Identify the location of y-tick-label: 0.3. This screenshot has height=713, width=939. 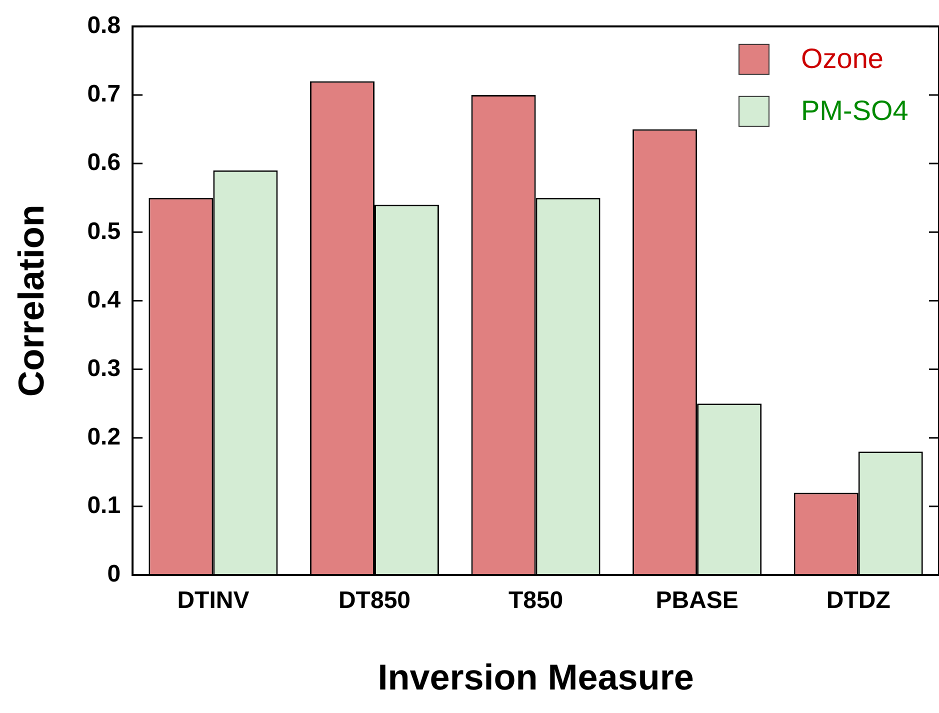
(104, 368).